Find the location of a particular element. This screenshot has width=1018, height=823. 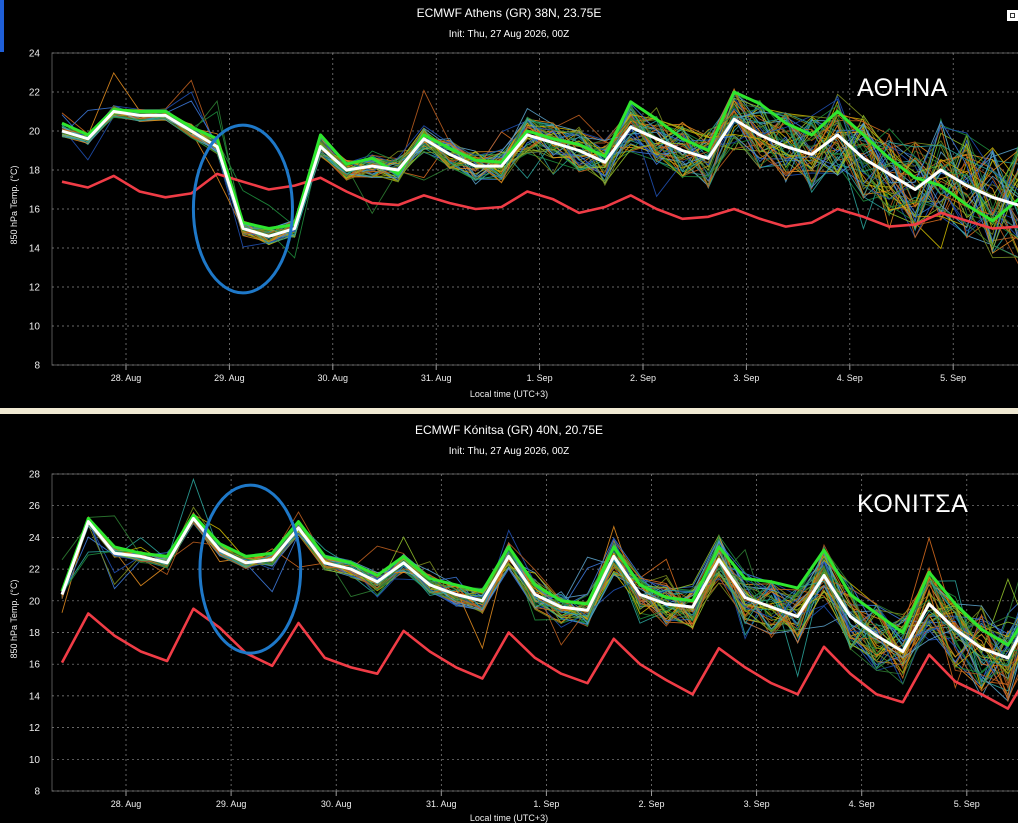

panel-separator is located at coordinates (509, 411).